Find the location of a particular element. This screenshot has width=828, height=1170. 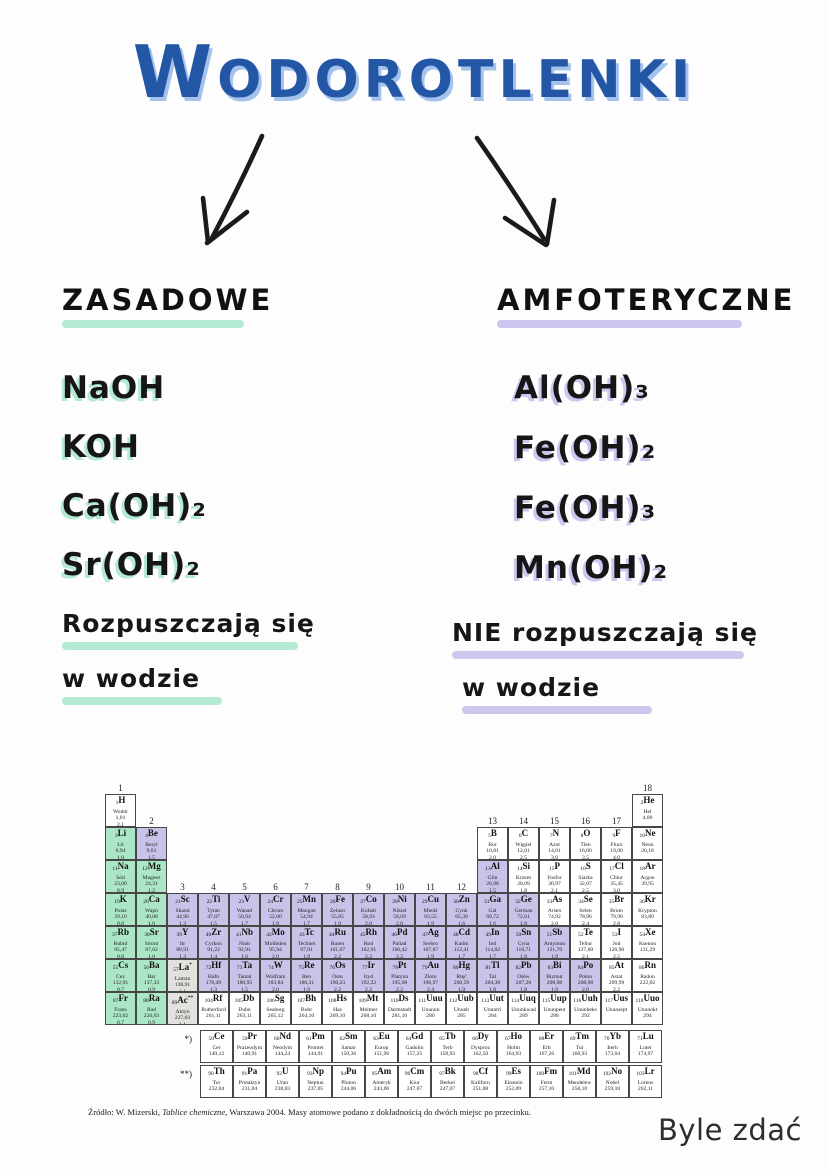

right-arrow-shaft is located at coordinates (510, 188).